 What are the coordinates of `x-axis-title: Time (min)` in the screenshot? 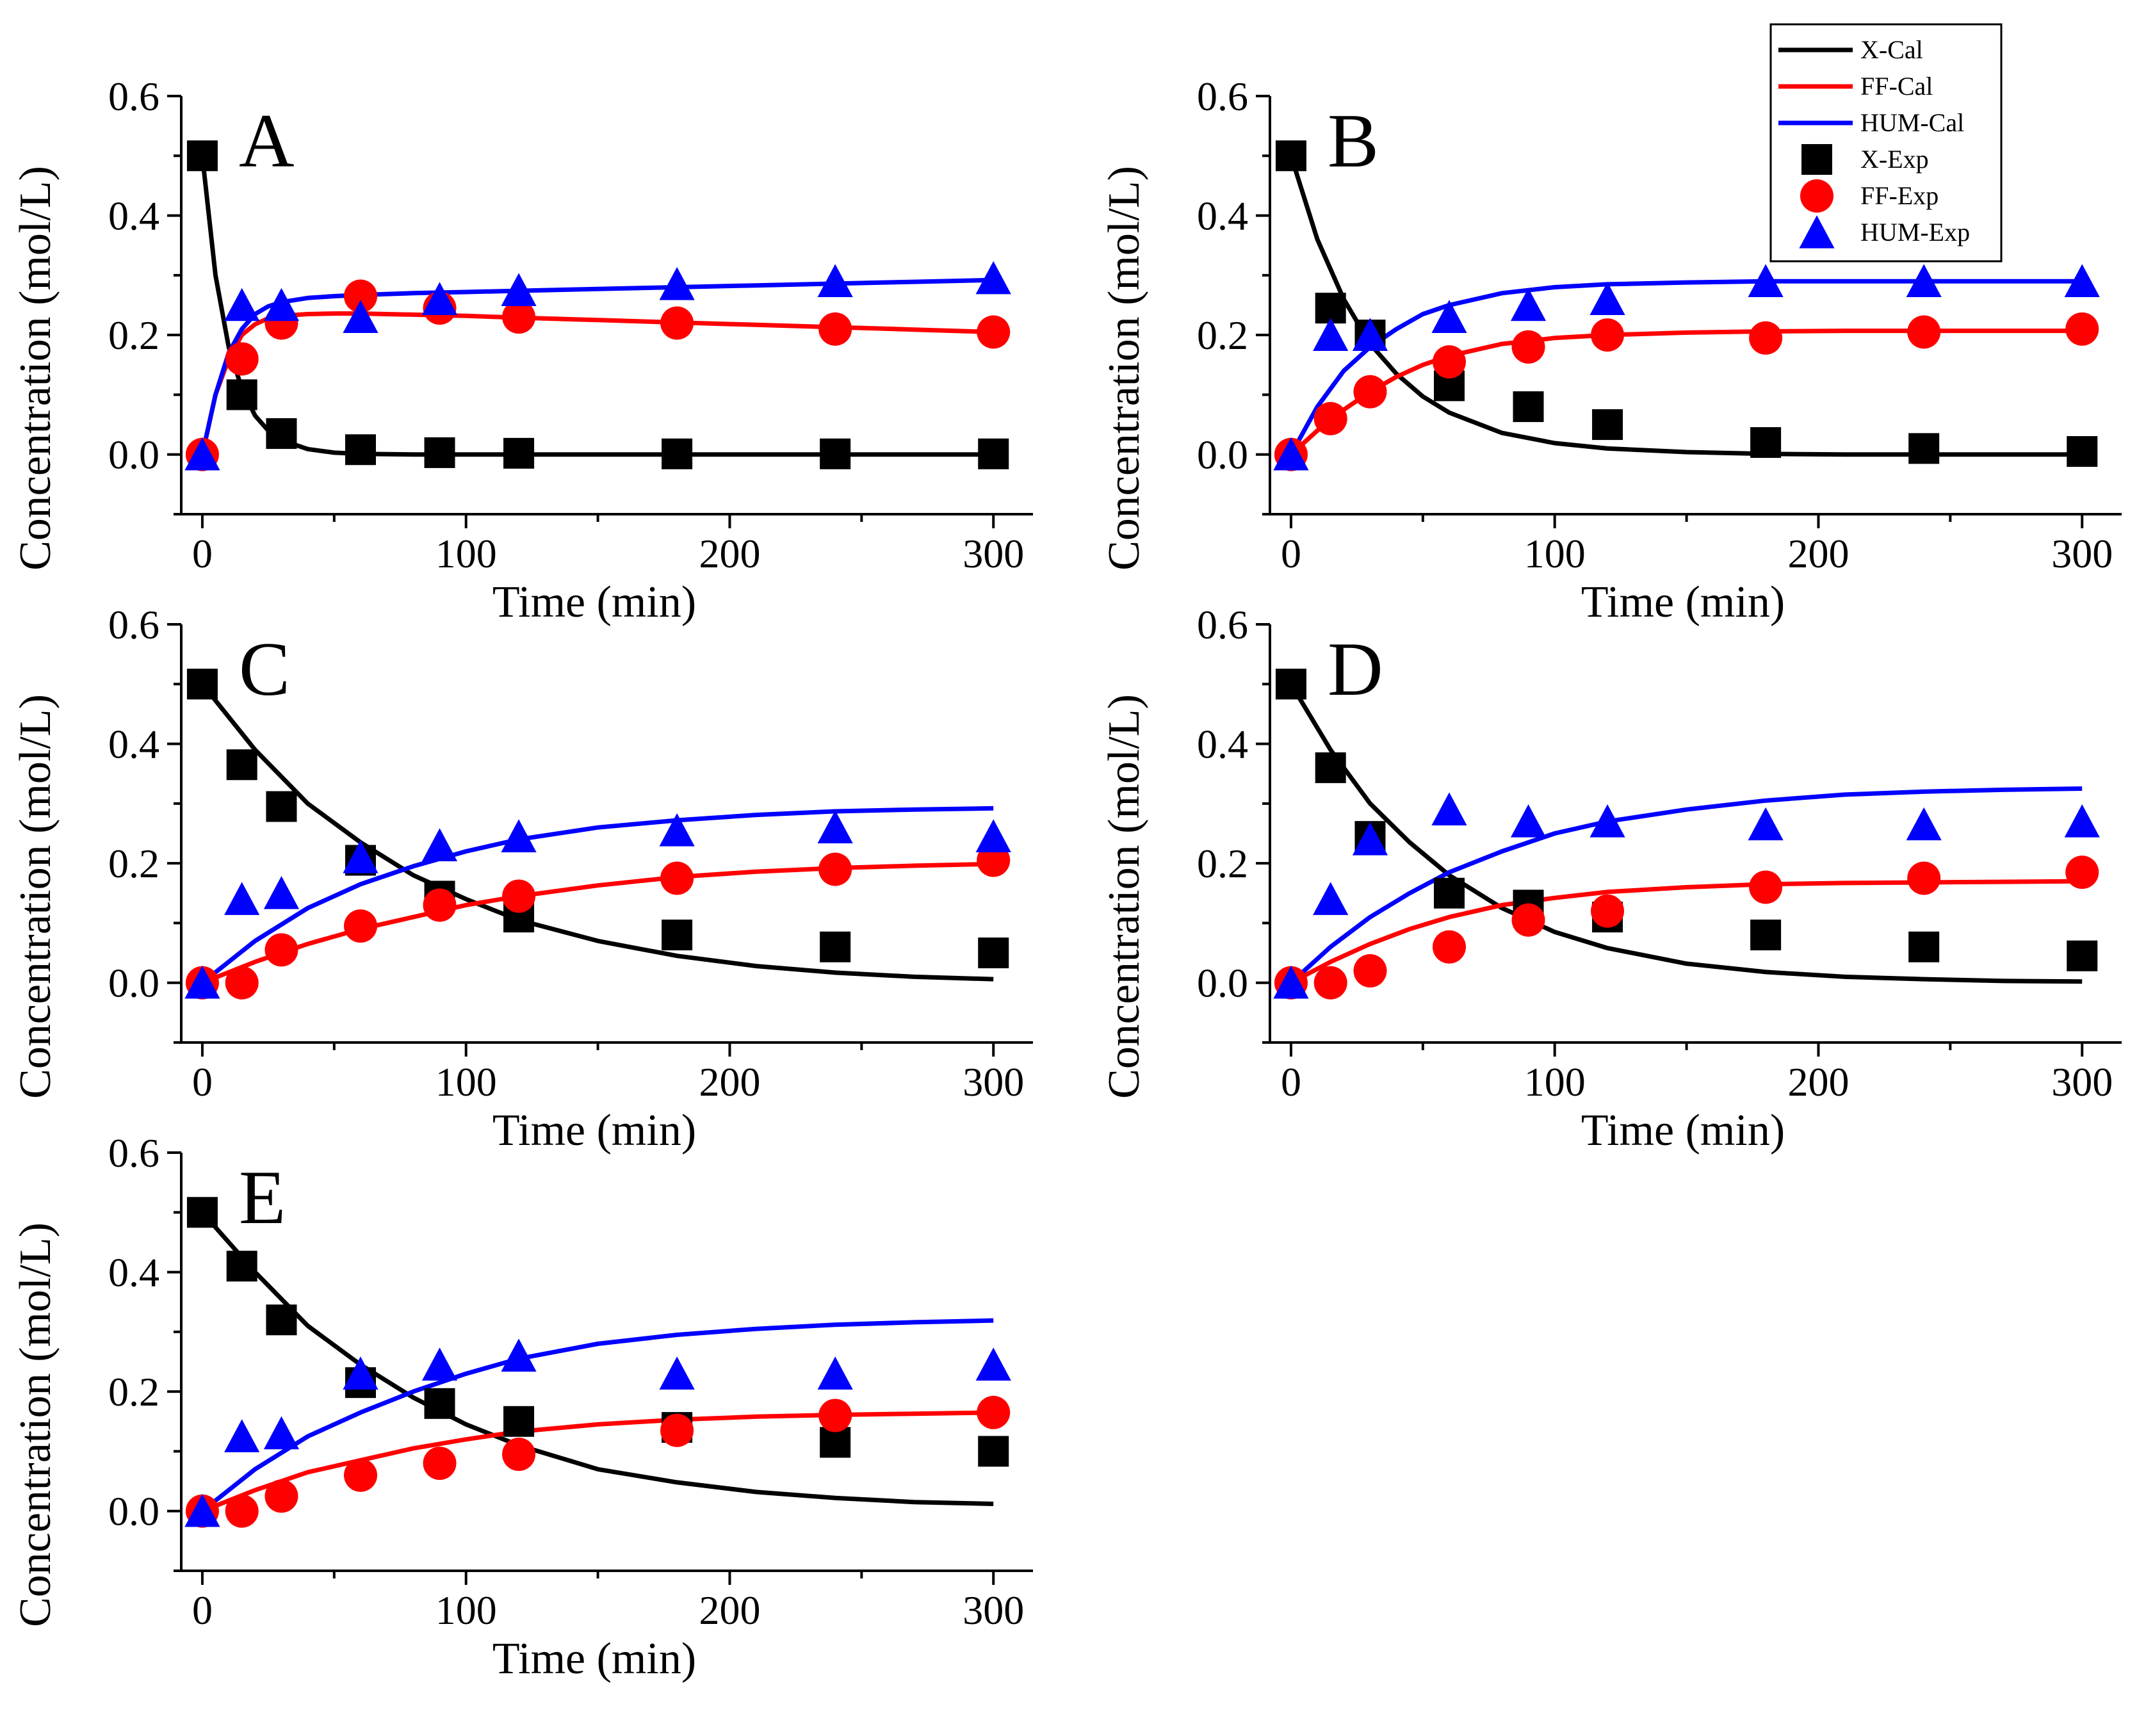 It's located at (1683, 1130).